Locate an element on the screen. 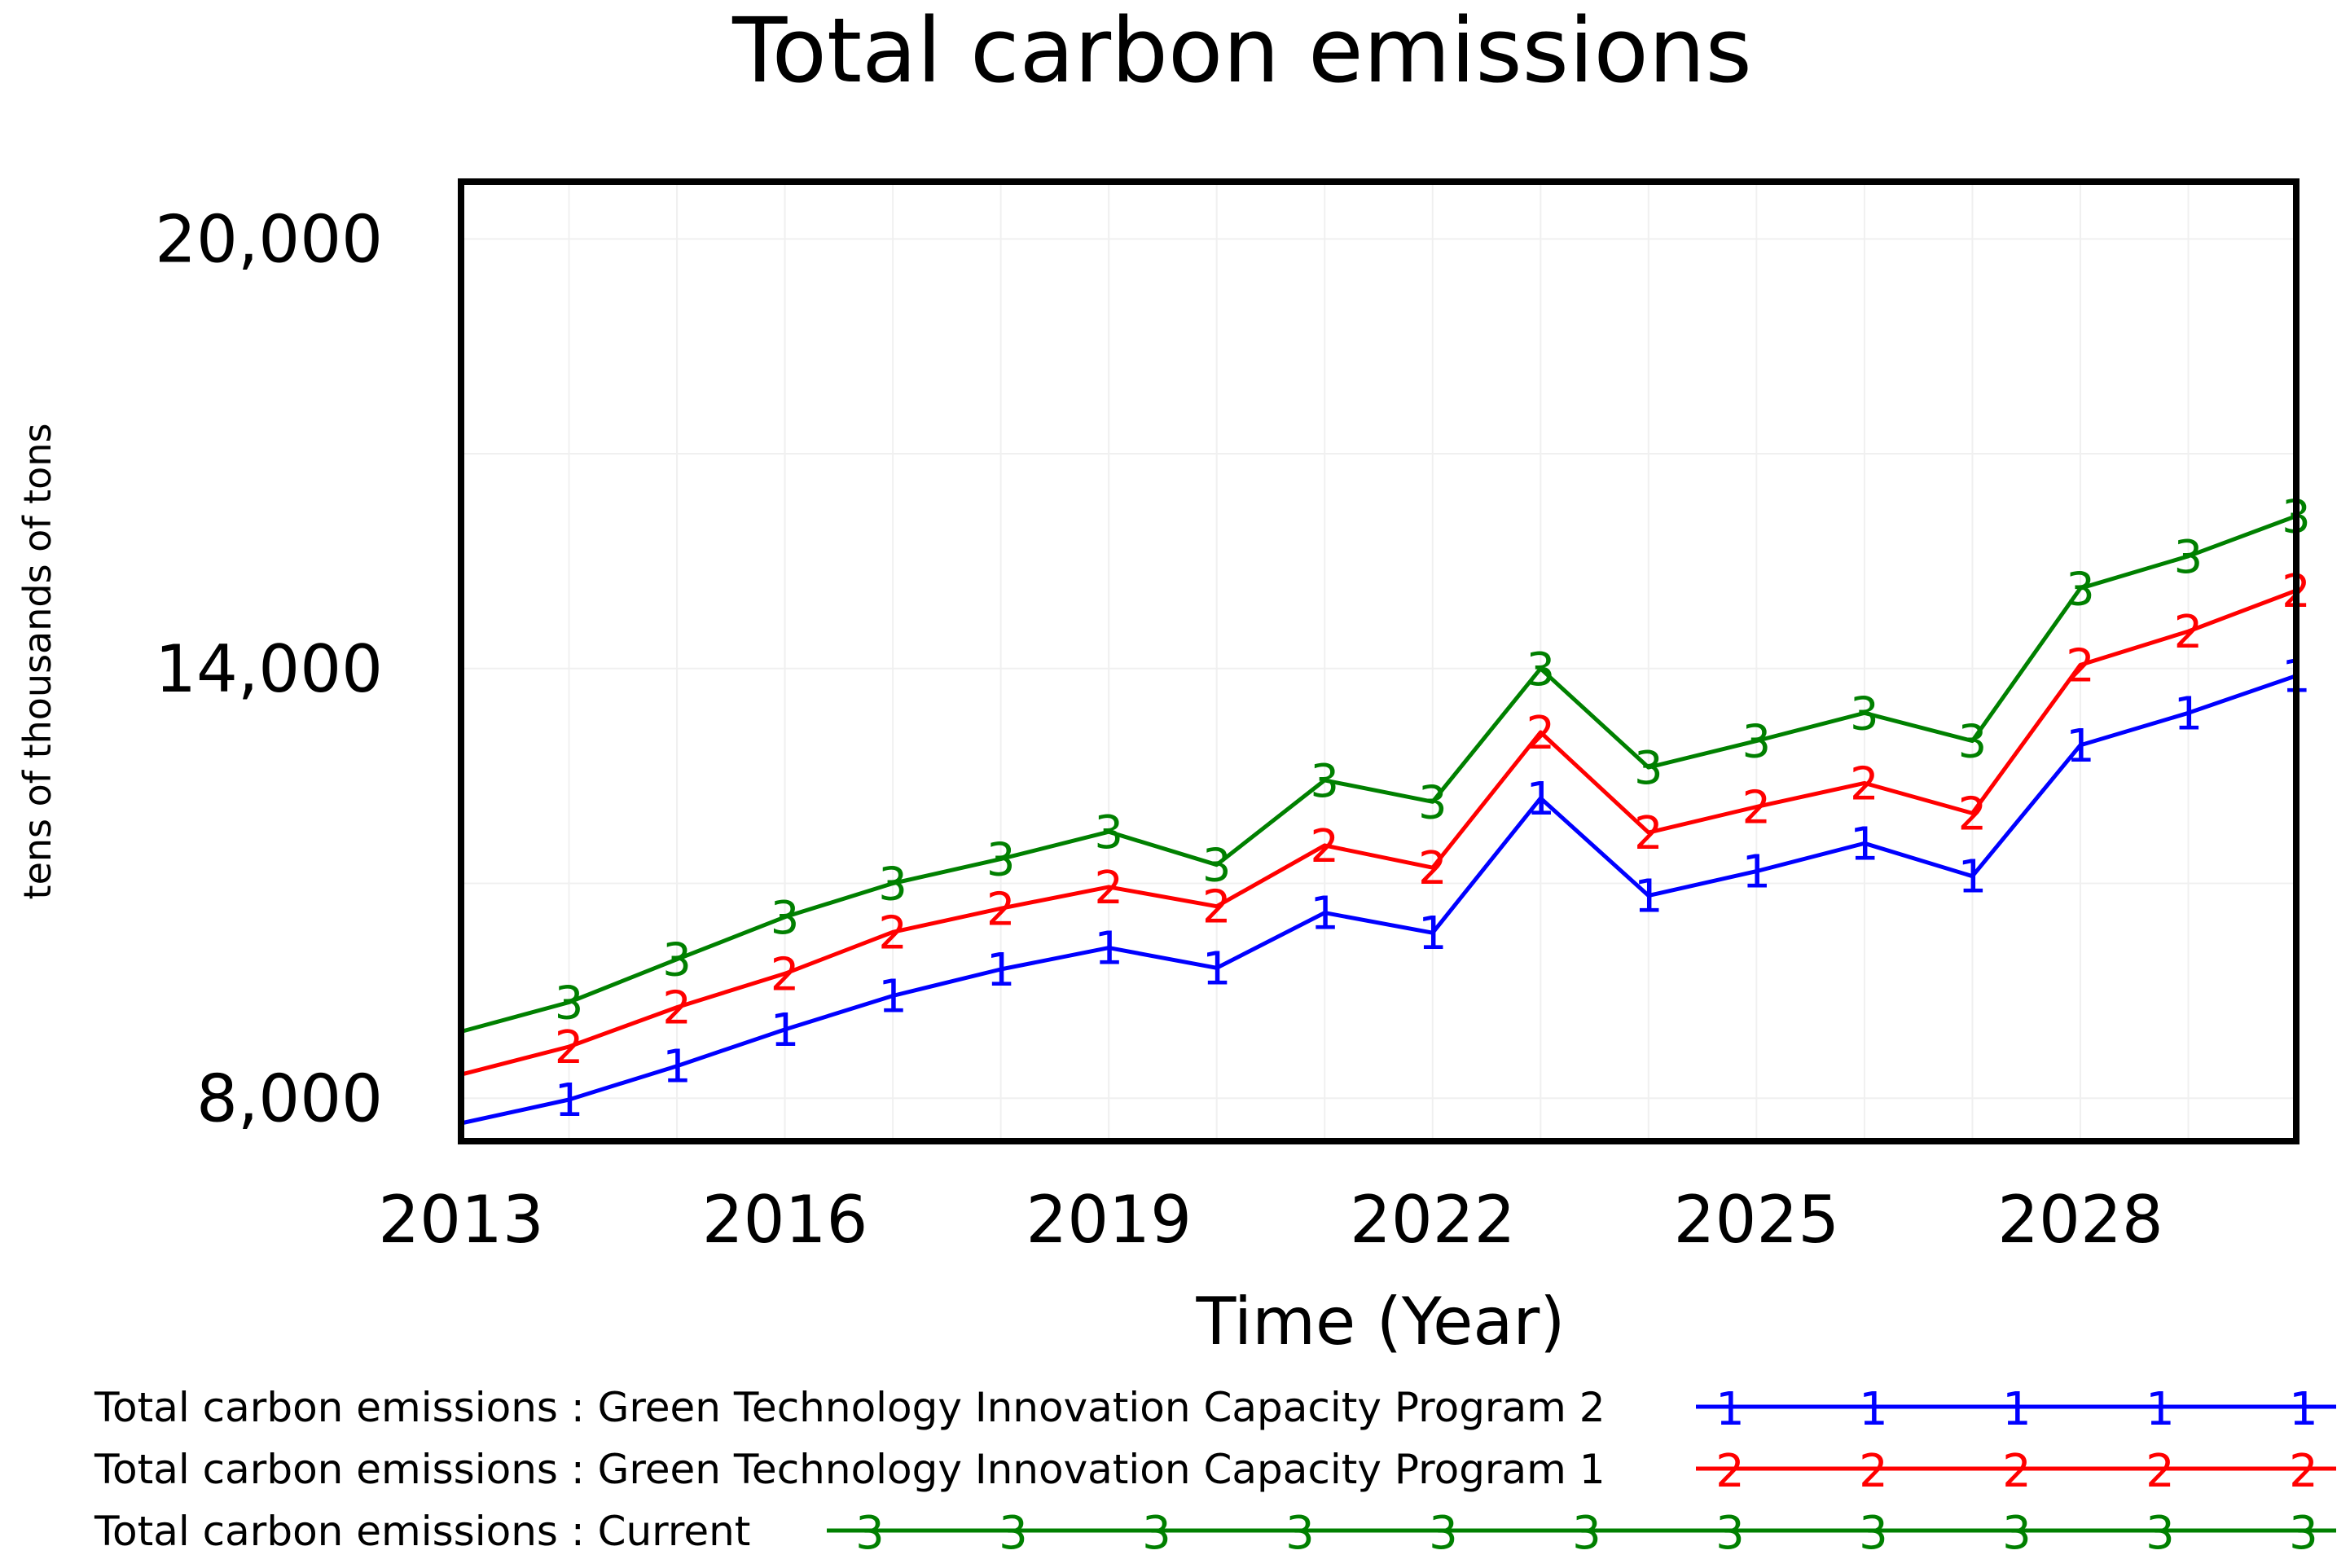 This screenshot has width=2350, height=1568. y-tick-label: 14,000 is located at coordinates (269, 669).